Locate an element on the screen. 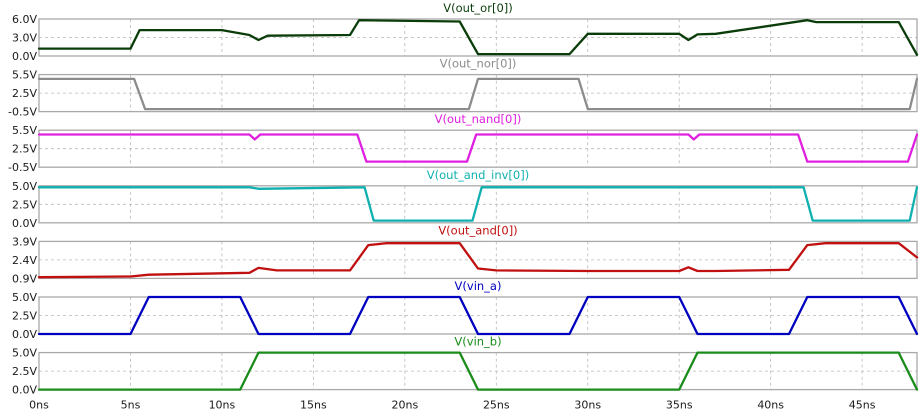 The image size is (919, 415). trace-title: V(vin_b) is located at coordinates (477, 342).